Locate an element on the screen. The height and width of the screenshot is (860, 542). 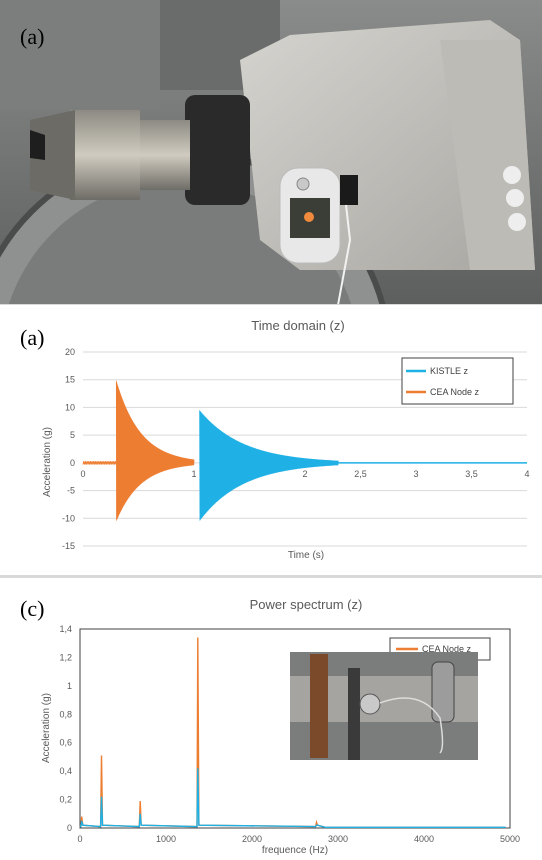
y-tick-label: 1,2 is located at coordinates (65, 657).